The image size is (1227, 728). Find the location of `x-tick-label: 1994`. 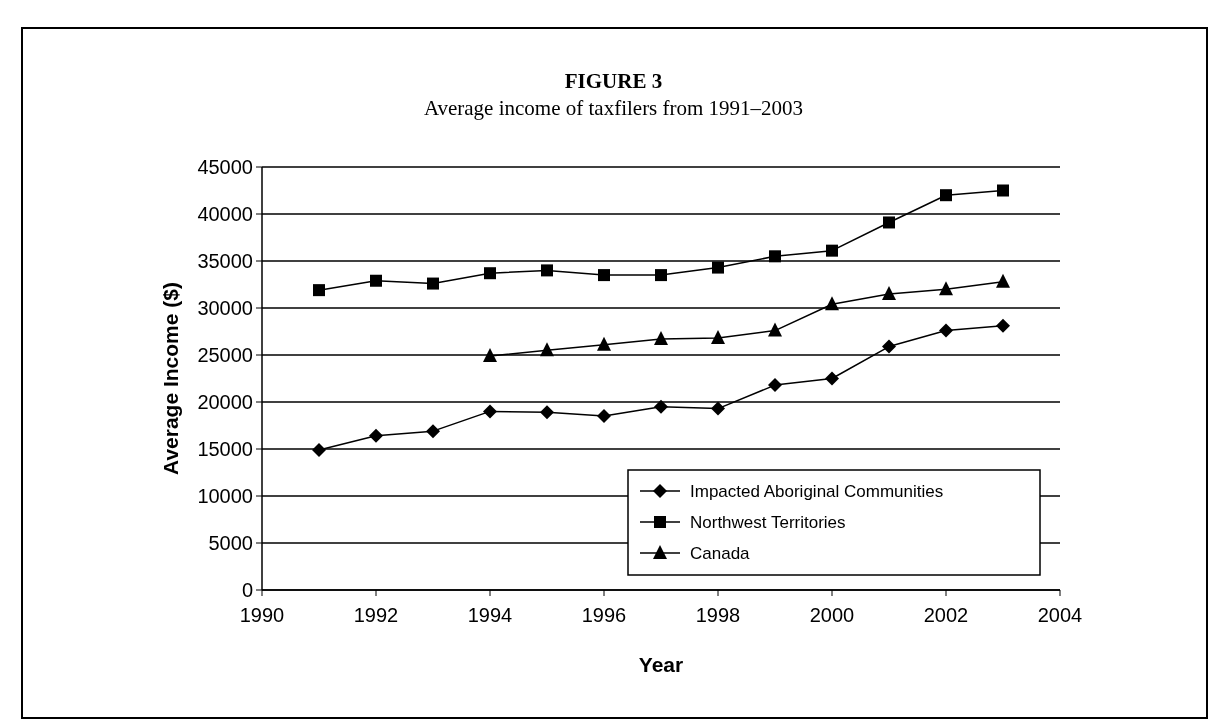

x-tick-label: 1994 is located at coordinates (490, 615).